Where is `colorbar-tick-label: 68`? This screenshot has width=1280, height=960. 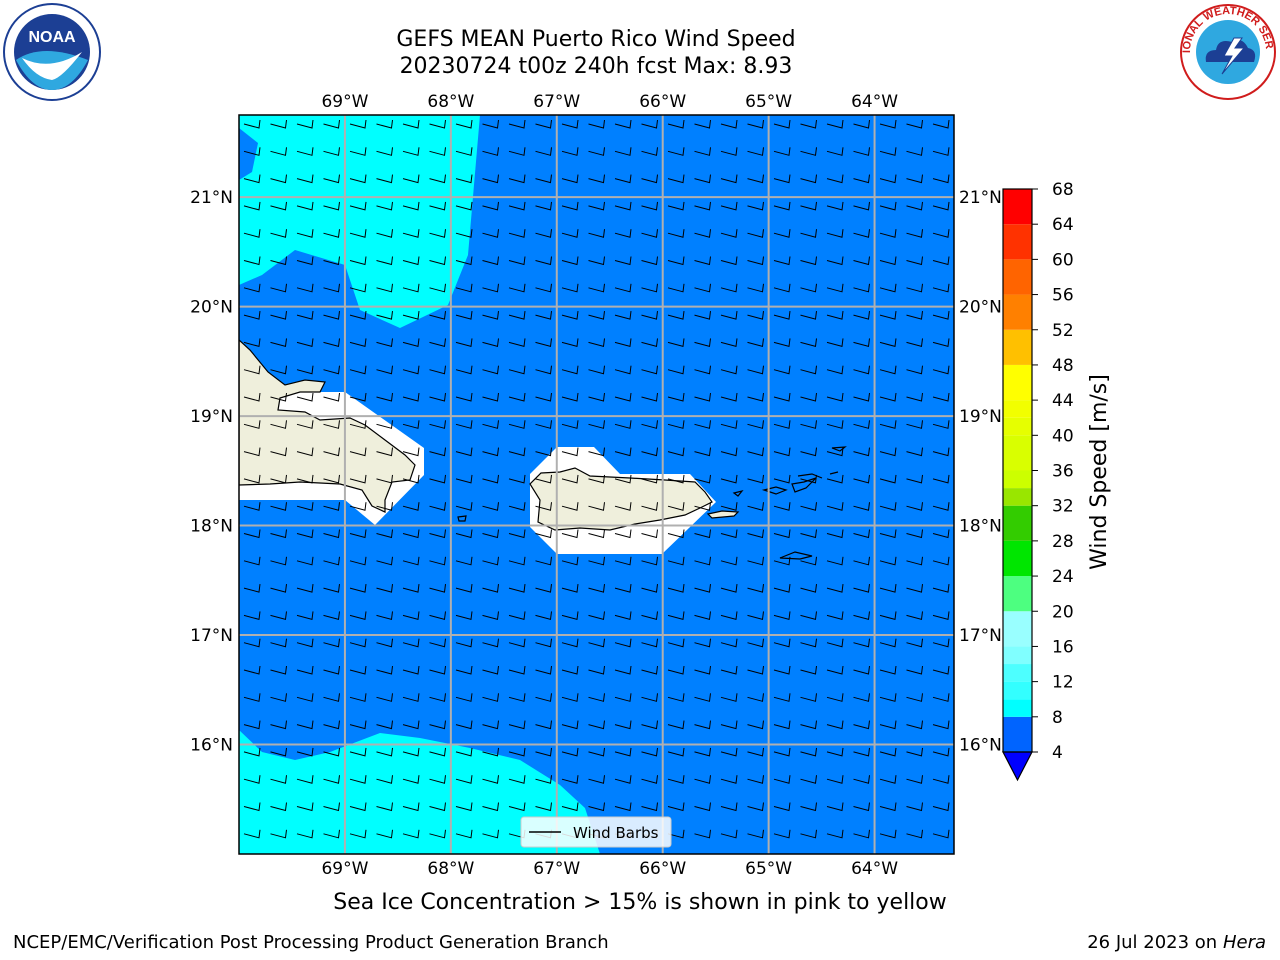
colorbar-tick-label: 68 is located at coordinates (1063, 190).